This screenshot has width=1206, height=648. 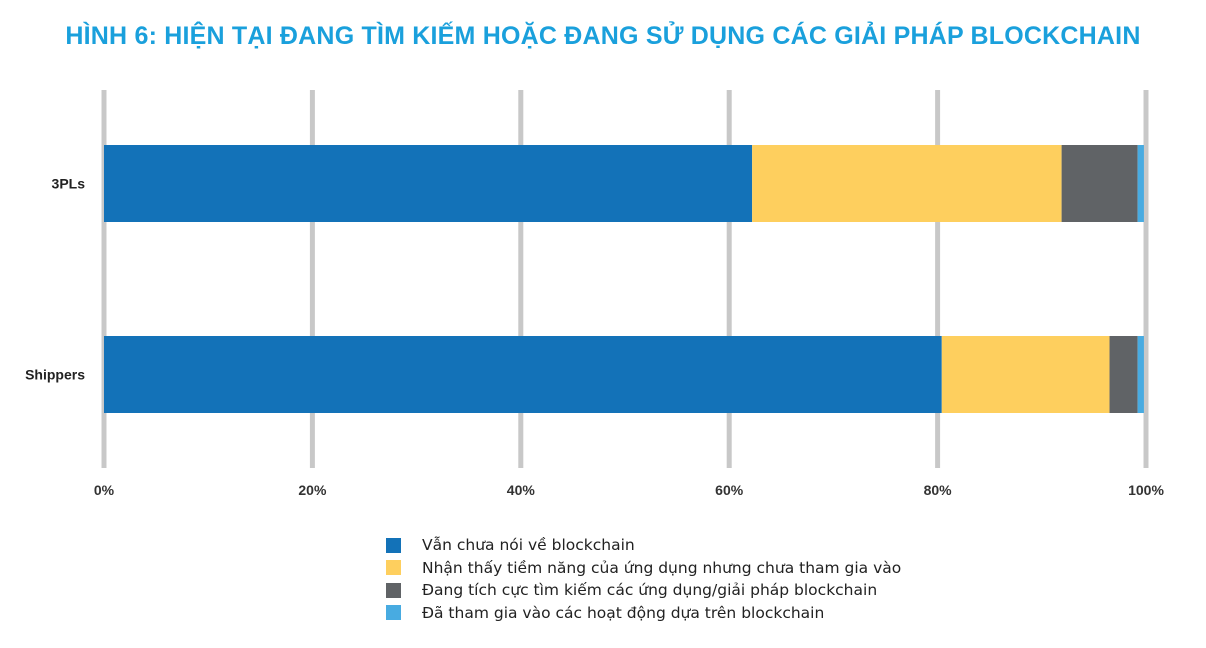 I want to click on x-tick-label: 0%, so click(x=104, y=490).